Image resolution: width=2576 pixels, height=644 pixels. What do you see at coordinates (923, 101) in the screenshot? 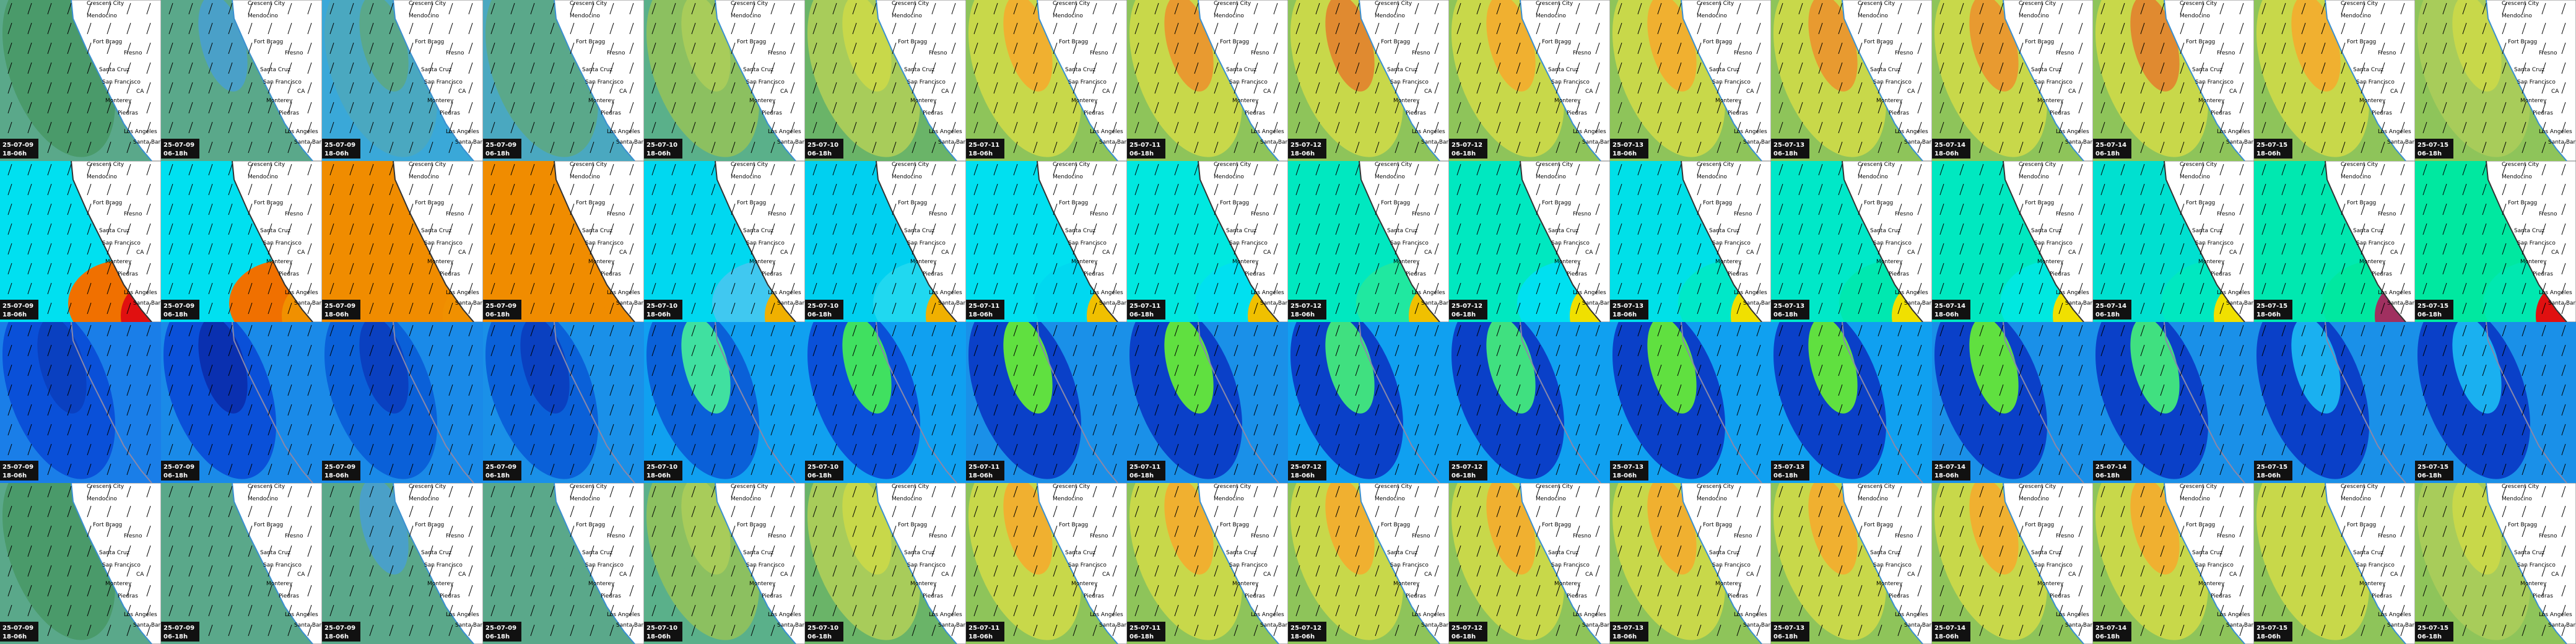
I see `place-label: Monterey` at bounding box center [923, 101].